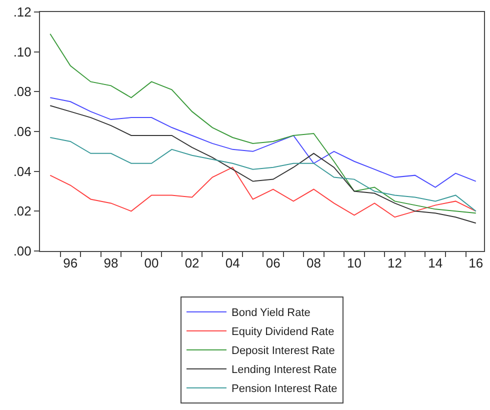 The image size is (490, 410). What do you see at coordinates (232, 263) in the screenshot?
I see `x-tick-label: 04` at bounding box center [232, 263].